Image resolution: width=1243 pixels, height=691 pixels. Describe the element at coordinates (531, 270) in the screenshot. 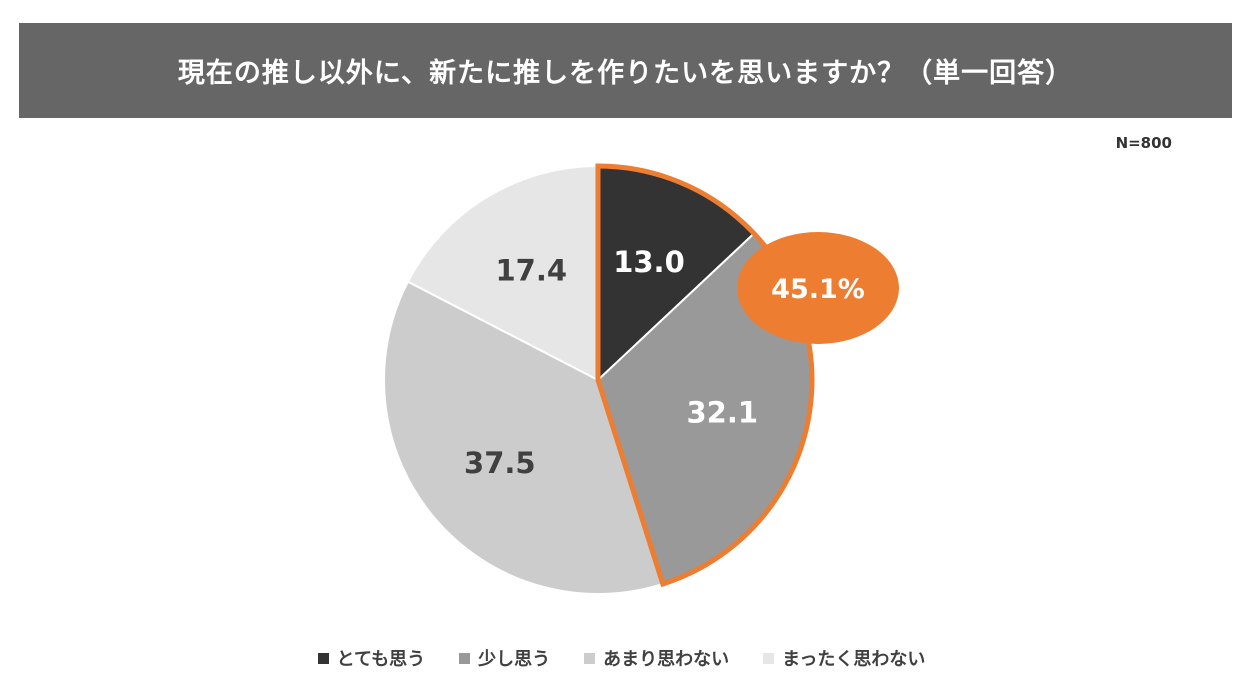

I see `slice-value-label: 17.4` at that location.